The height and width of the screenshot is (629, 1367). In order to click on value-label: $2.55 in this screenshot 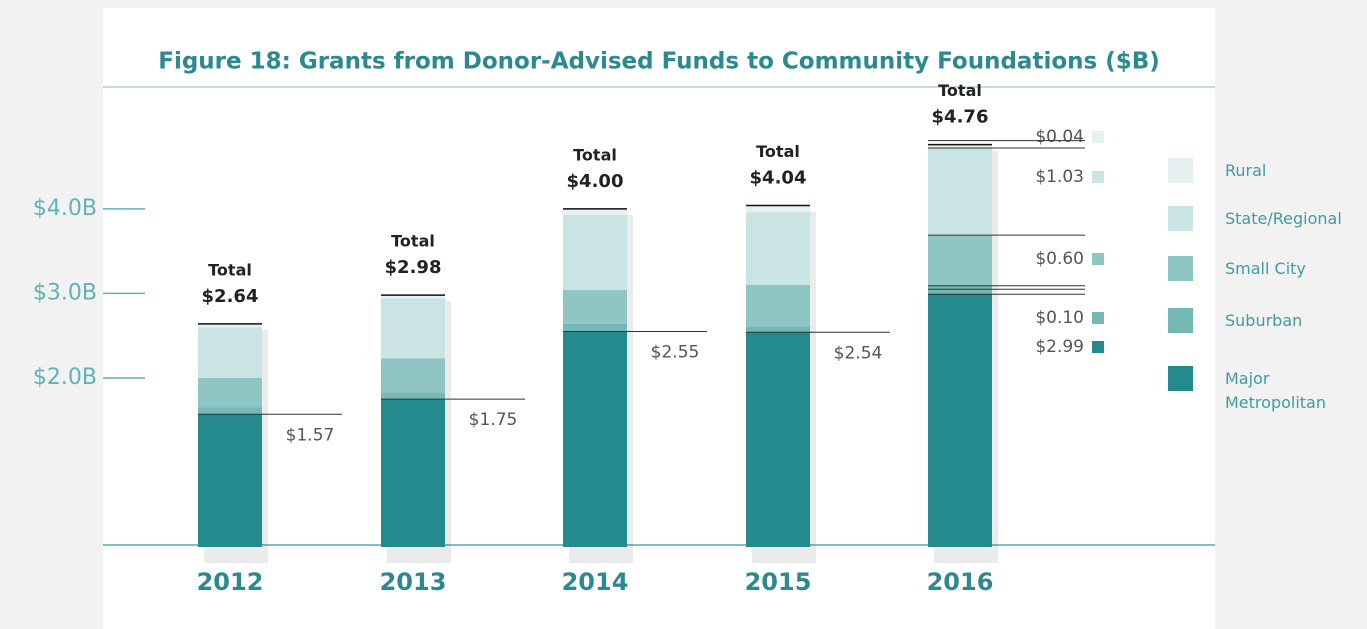, I will do `click(675, 352)`.